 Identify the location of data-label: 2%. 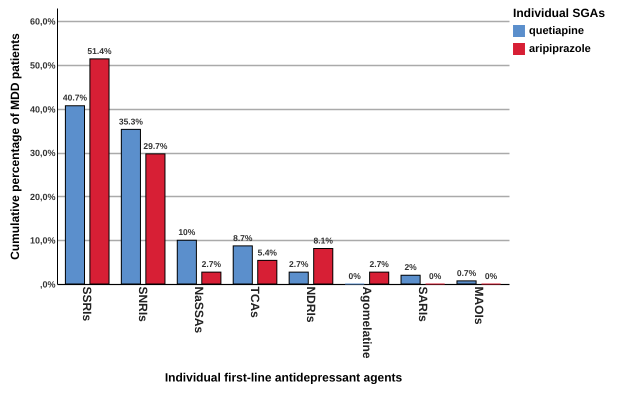
(411, 267).